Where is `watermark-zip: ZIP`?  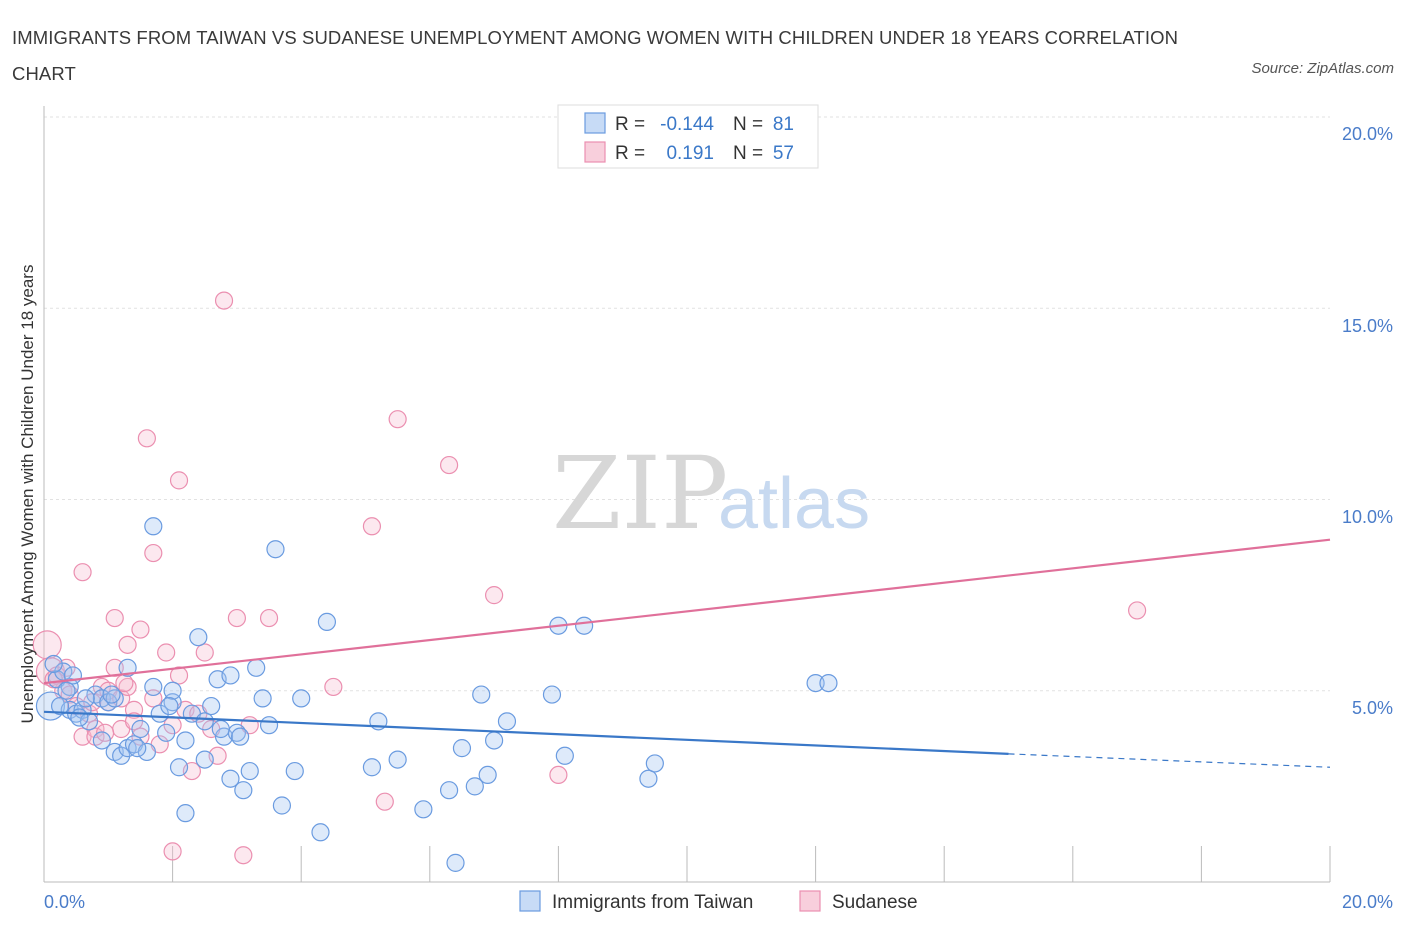 watermark-zip: ZIP is located at coordinates (640, 493).